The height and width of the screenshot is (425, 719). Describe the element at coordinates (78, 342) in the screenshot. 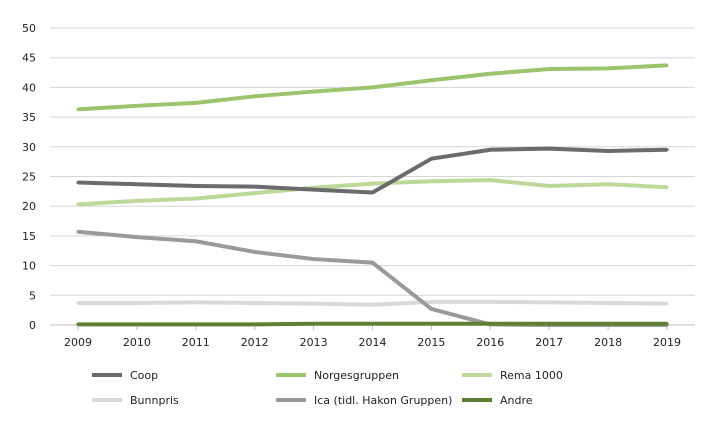

I see `x-tick-label: 2009` at that location.